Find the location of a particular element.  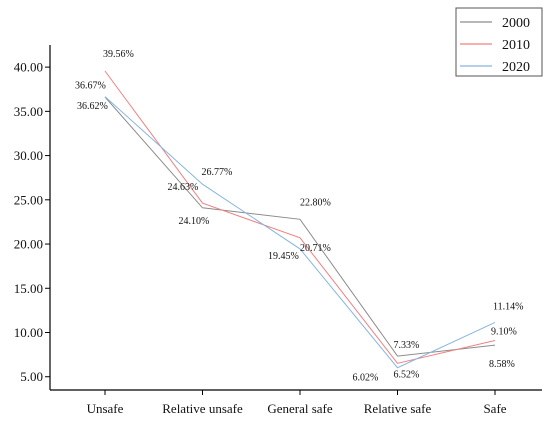

data-label: 26.77% is located at coordinates (217, 172).